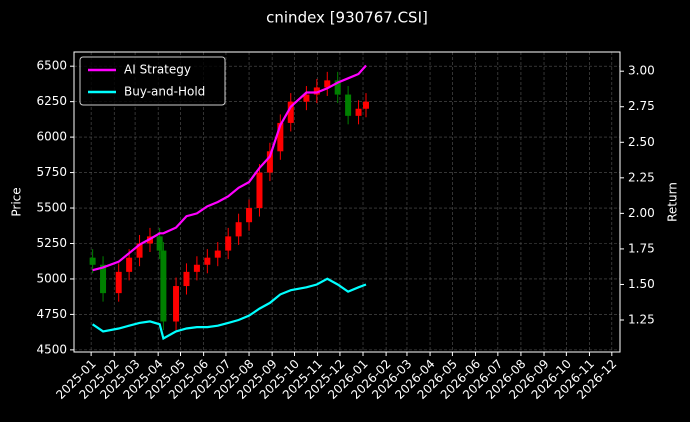  I want to click on y-tick-label: 6250, so click(51, 101).